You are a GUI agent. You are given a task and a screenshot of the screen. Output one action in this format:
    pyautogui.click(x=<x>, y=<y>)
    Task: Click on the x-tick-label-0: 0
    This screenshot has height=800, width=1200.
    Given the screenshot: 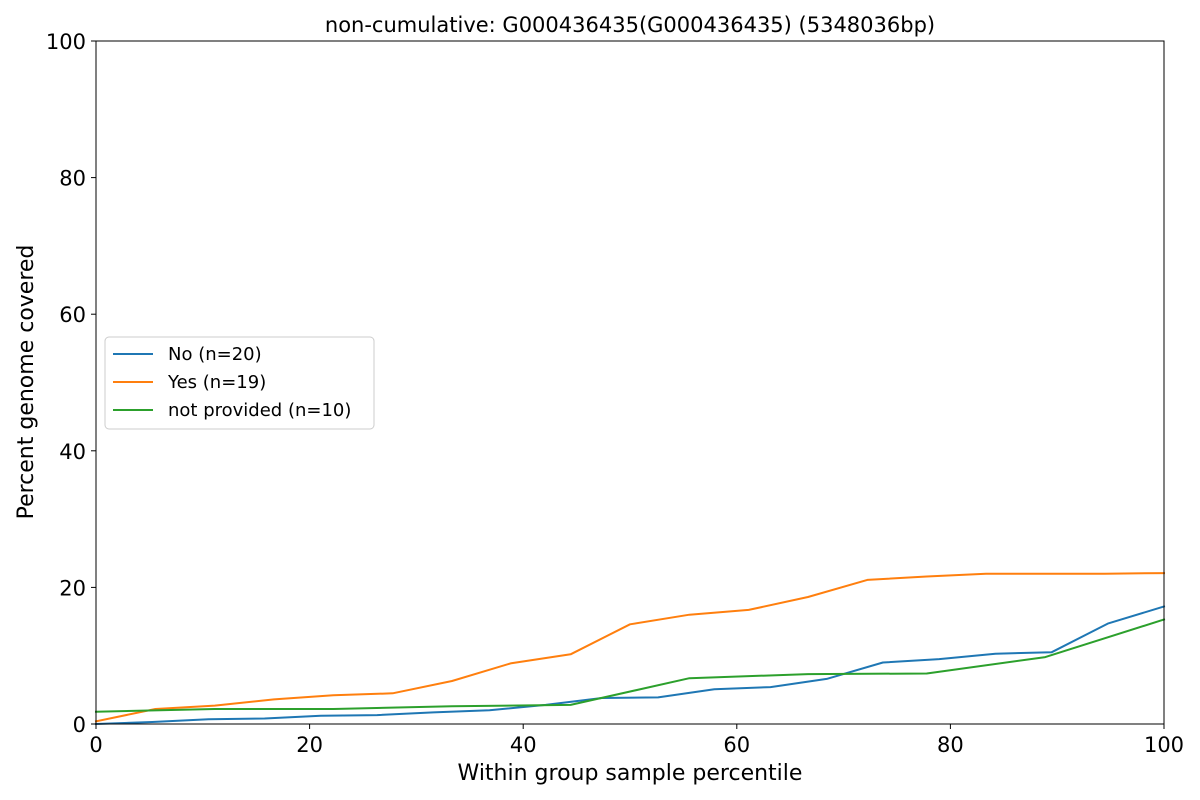 What is the action you would take?
    pyautogui.click(x=95, y=745)
    